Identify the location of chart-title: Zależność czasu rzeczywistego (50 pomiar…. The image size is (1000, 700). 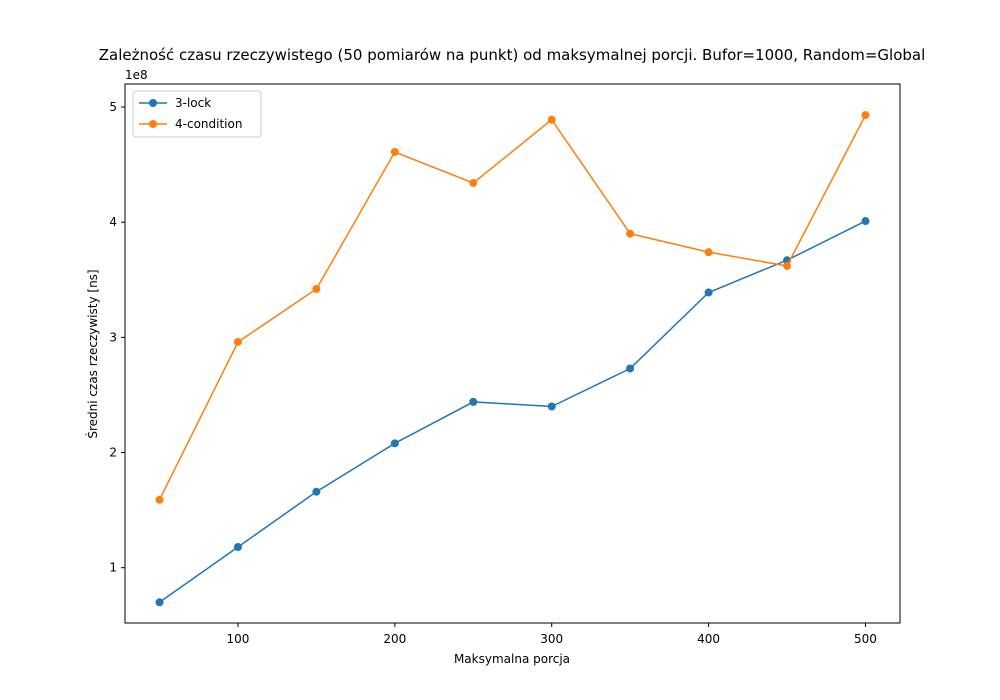
(512, 55).